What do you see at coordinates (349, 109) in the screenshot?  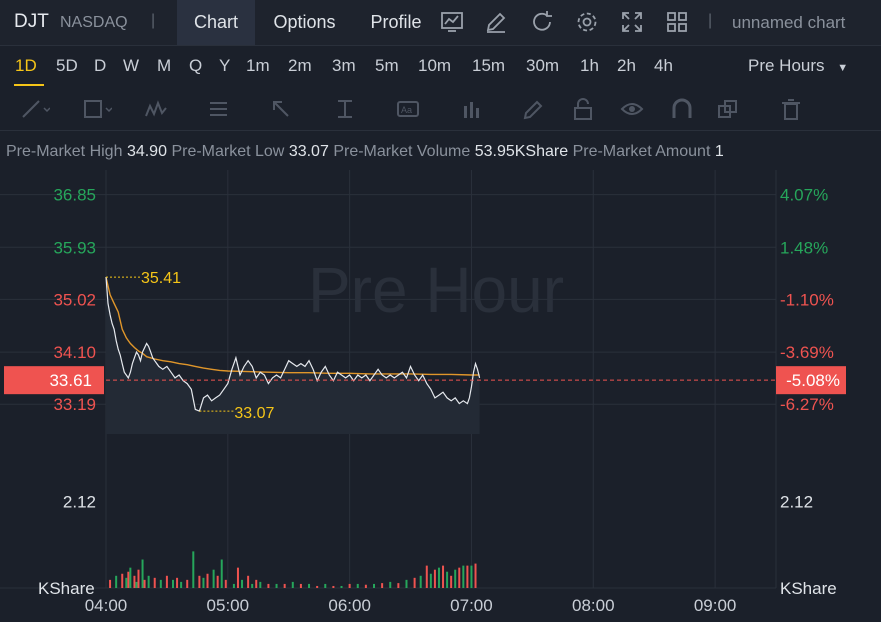 I see `measure-icon` at bounding box center [349, 109].